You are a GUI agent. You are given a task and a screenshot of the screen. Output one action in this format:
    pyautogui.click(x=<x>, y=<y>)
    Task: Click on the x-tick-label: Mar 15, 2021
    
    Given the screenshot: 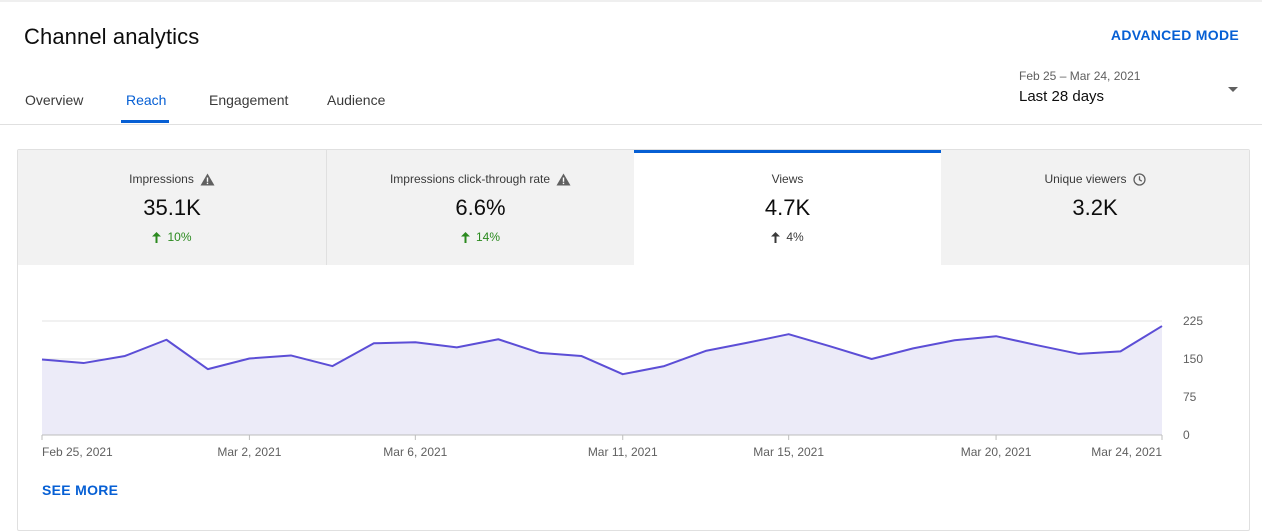 What is the action you would take?
    pyautogui.click(x=788, y=452)
    